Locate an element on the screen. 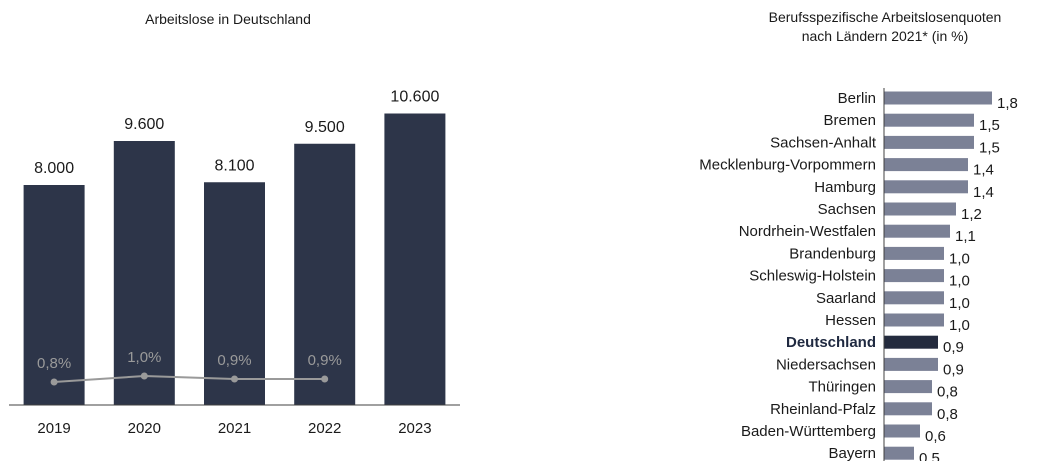  state-label-Sachsen-Anhalt: Sachsen-Anhalt is located at coordinates (823, 142).